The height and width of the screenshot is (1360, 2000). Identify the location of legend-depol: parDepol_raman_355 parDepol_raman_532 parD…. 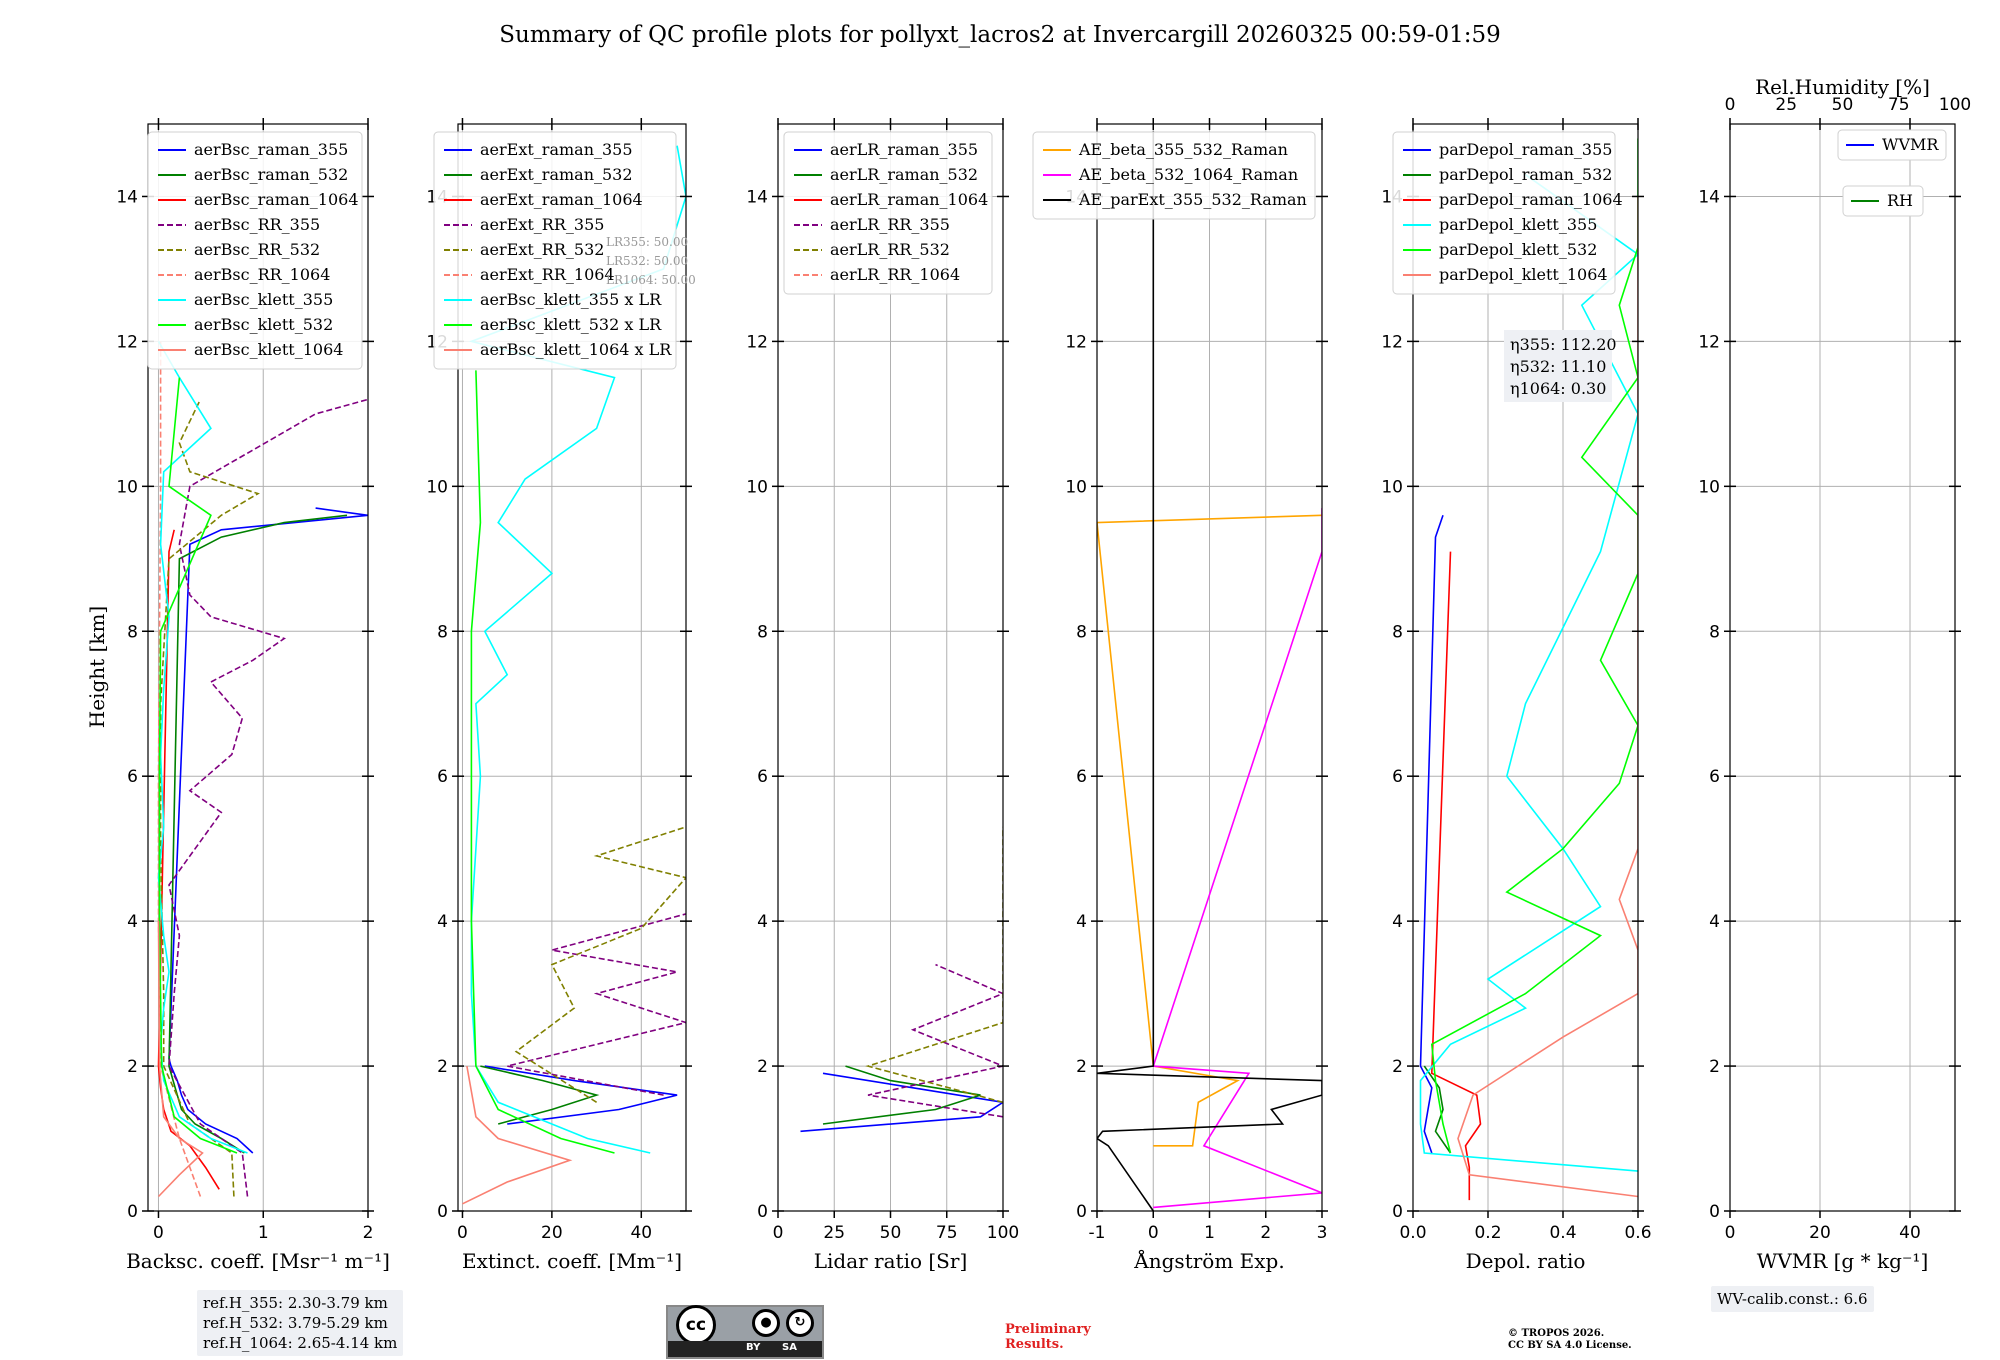
(1507, 213).